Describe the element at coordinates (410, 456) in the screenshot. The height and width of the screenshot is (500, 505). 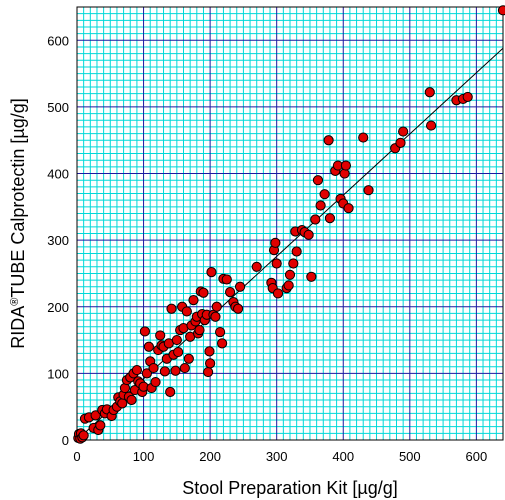
I see `x-tick-label: 500` at that location.